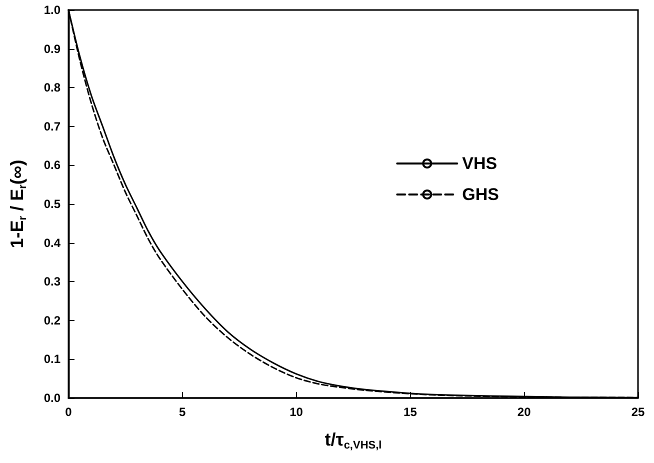 The width and height of the screenshot is (654, 463). Describe the element at coordinates (52, 49) in the screenshot. I see `y-tick-label: 0.9` at that location.